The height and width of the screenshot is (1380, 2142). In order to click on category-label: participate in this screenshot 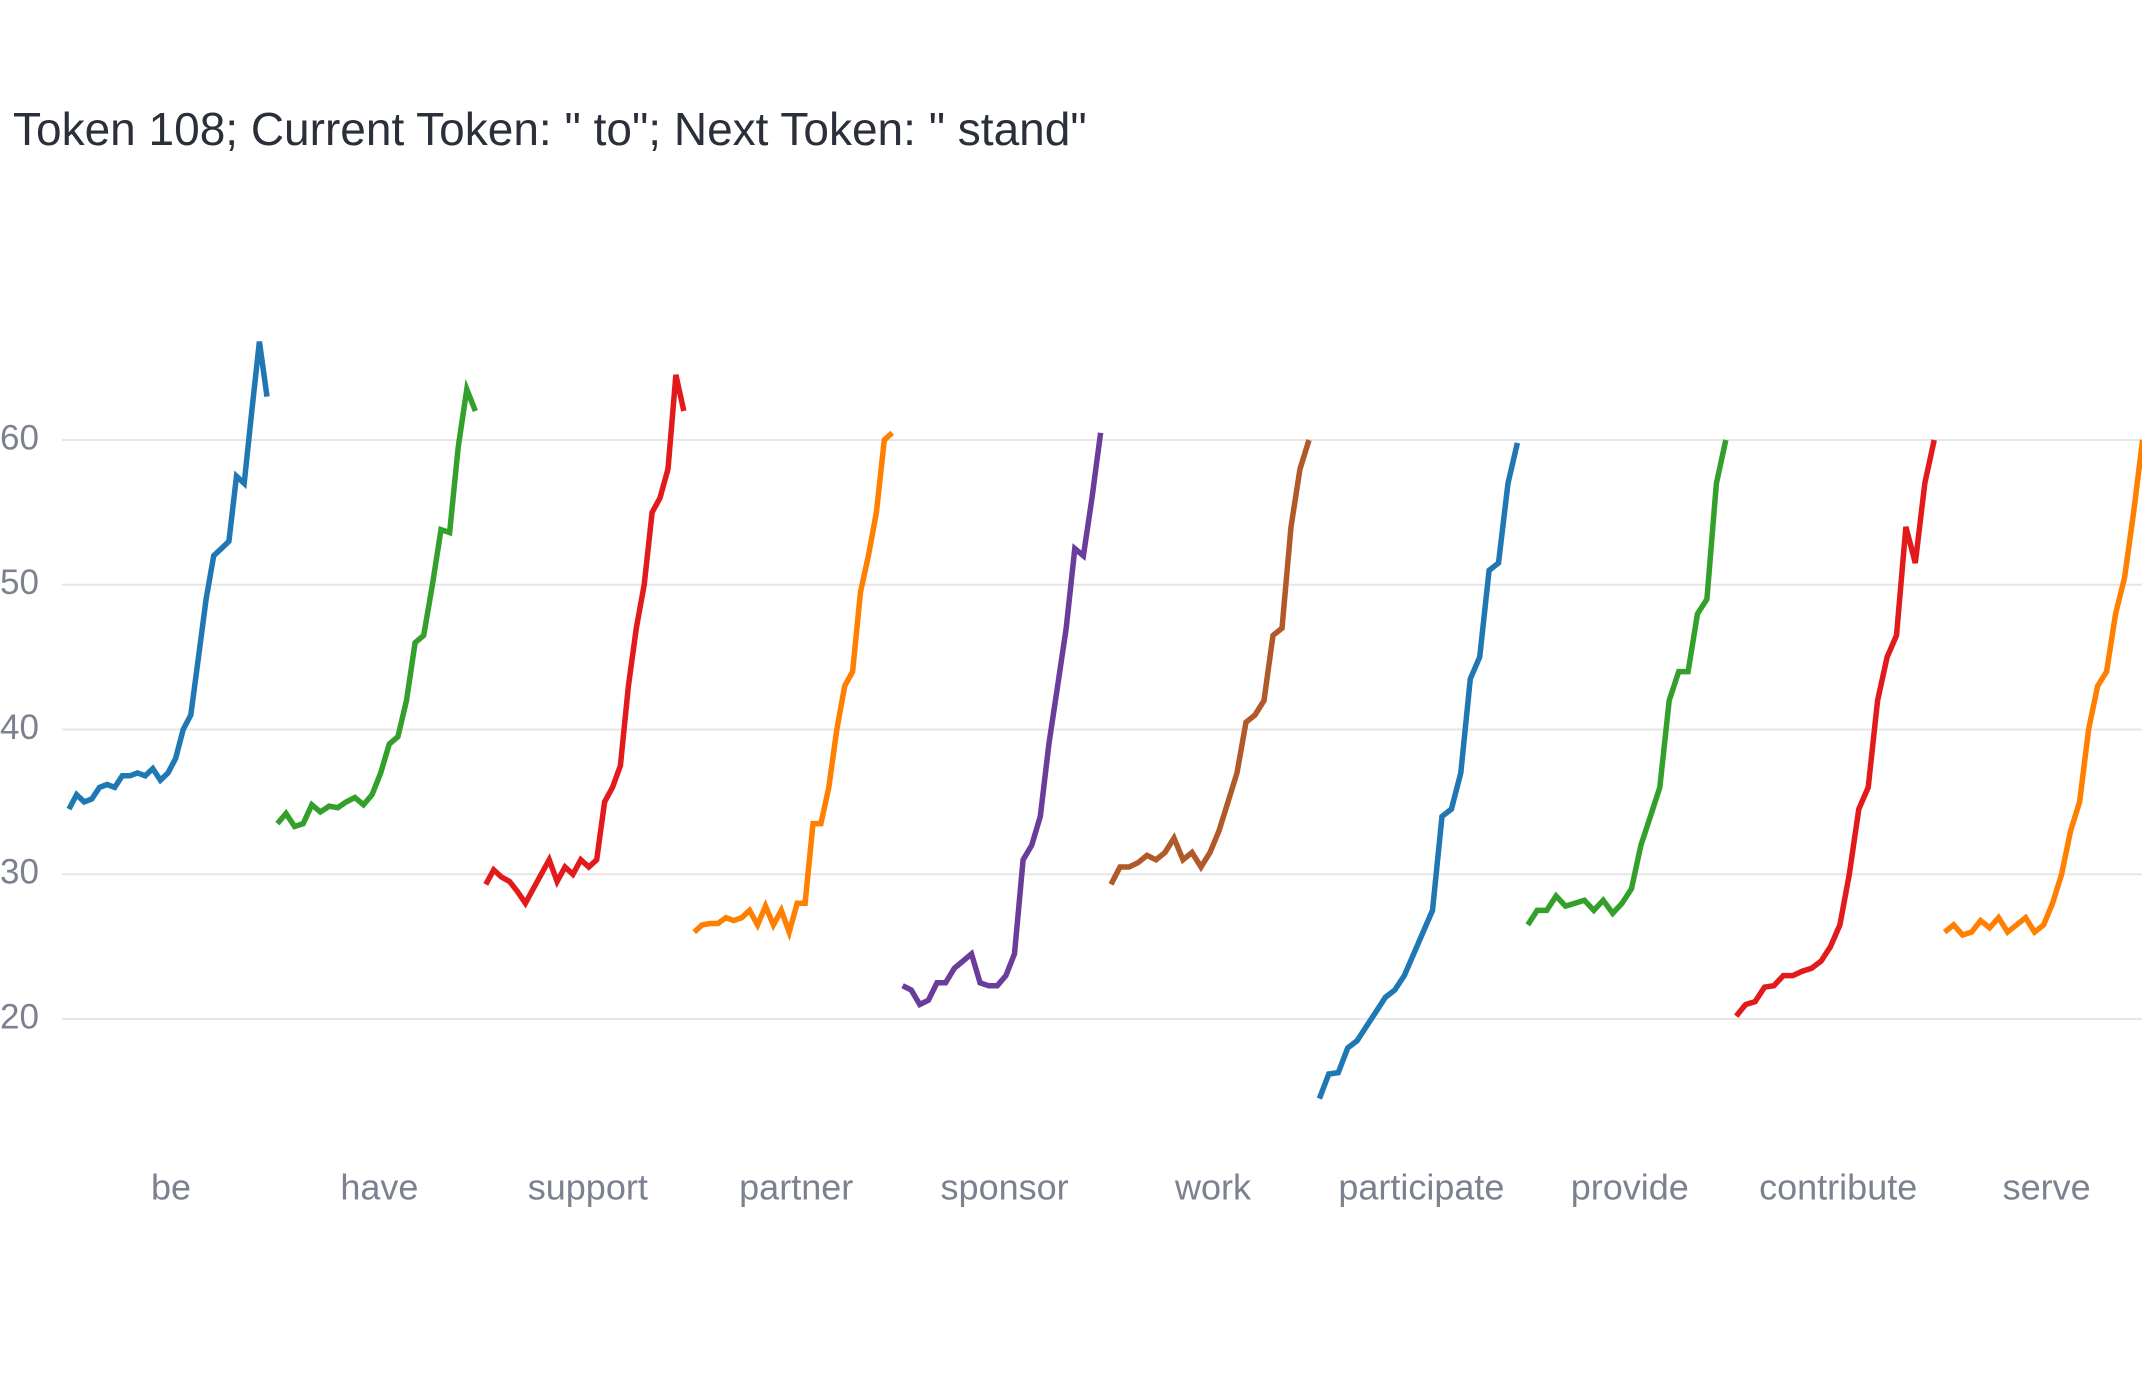, I will do `click(1421, 1187)`.